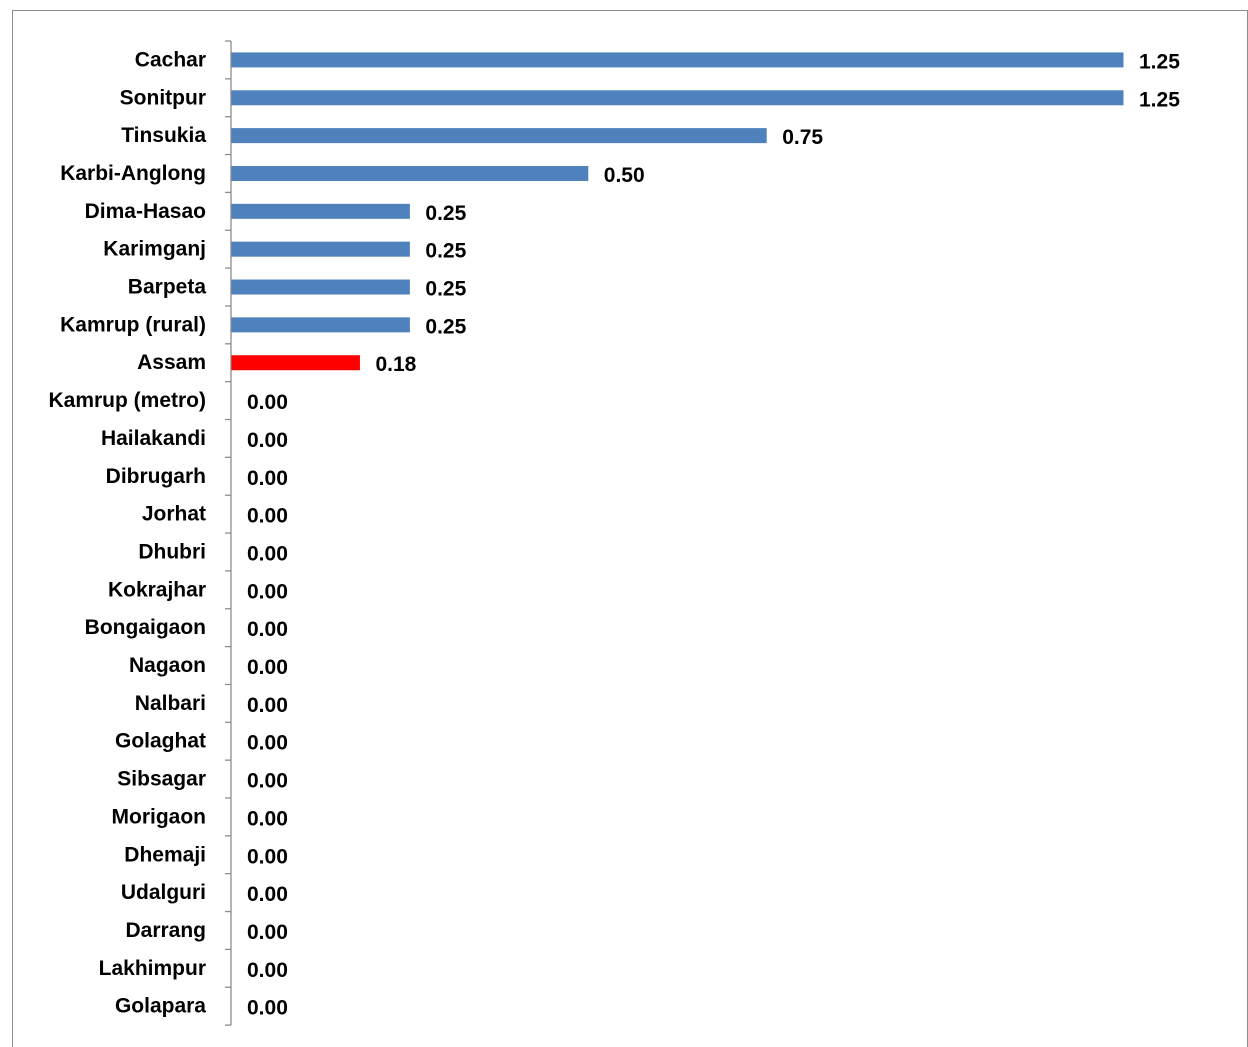  What do you see at coordinates (161, 779) in the screenshot?
I see `category-label: Sibsagar` at bounding box center [161, 779].